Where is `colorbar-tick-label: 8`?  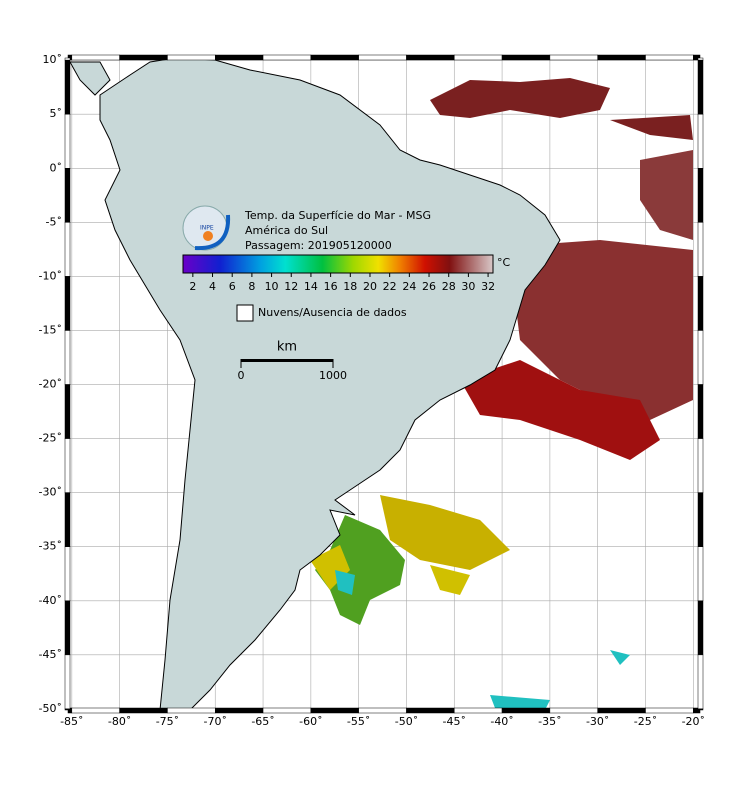
colorbar-tick-label: 8 is located at coordinates (251, 286).